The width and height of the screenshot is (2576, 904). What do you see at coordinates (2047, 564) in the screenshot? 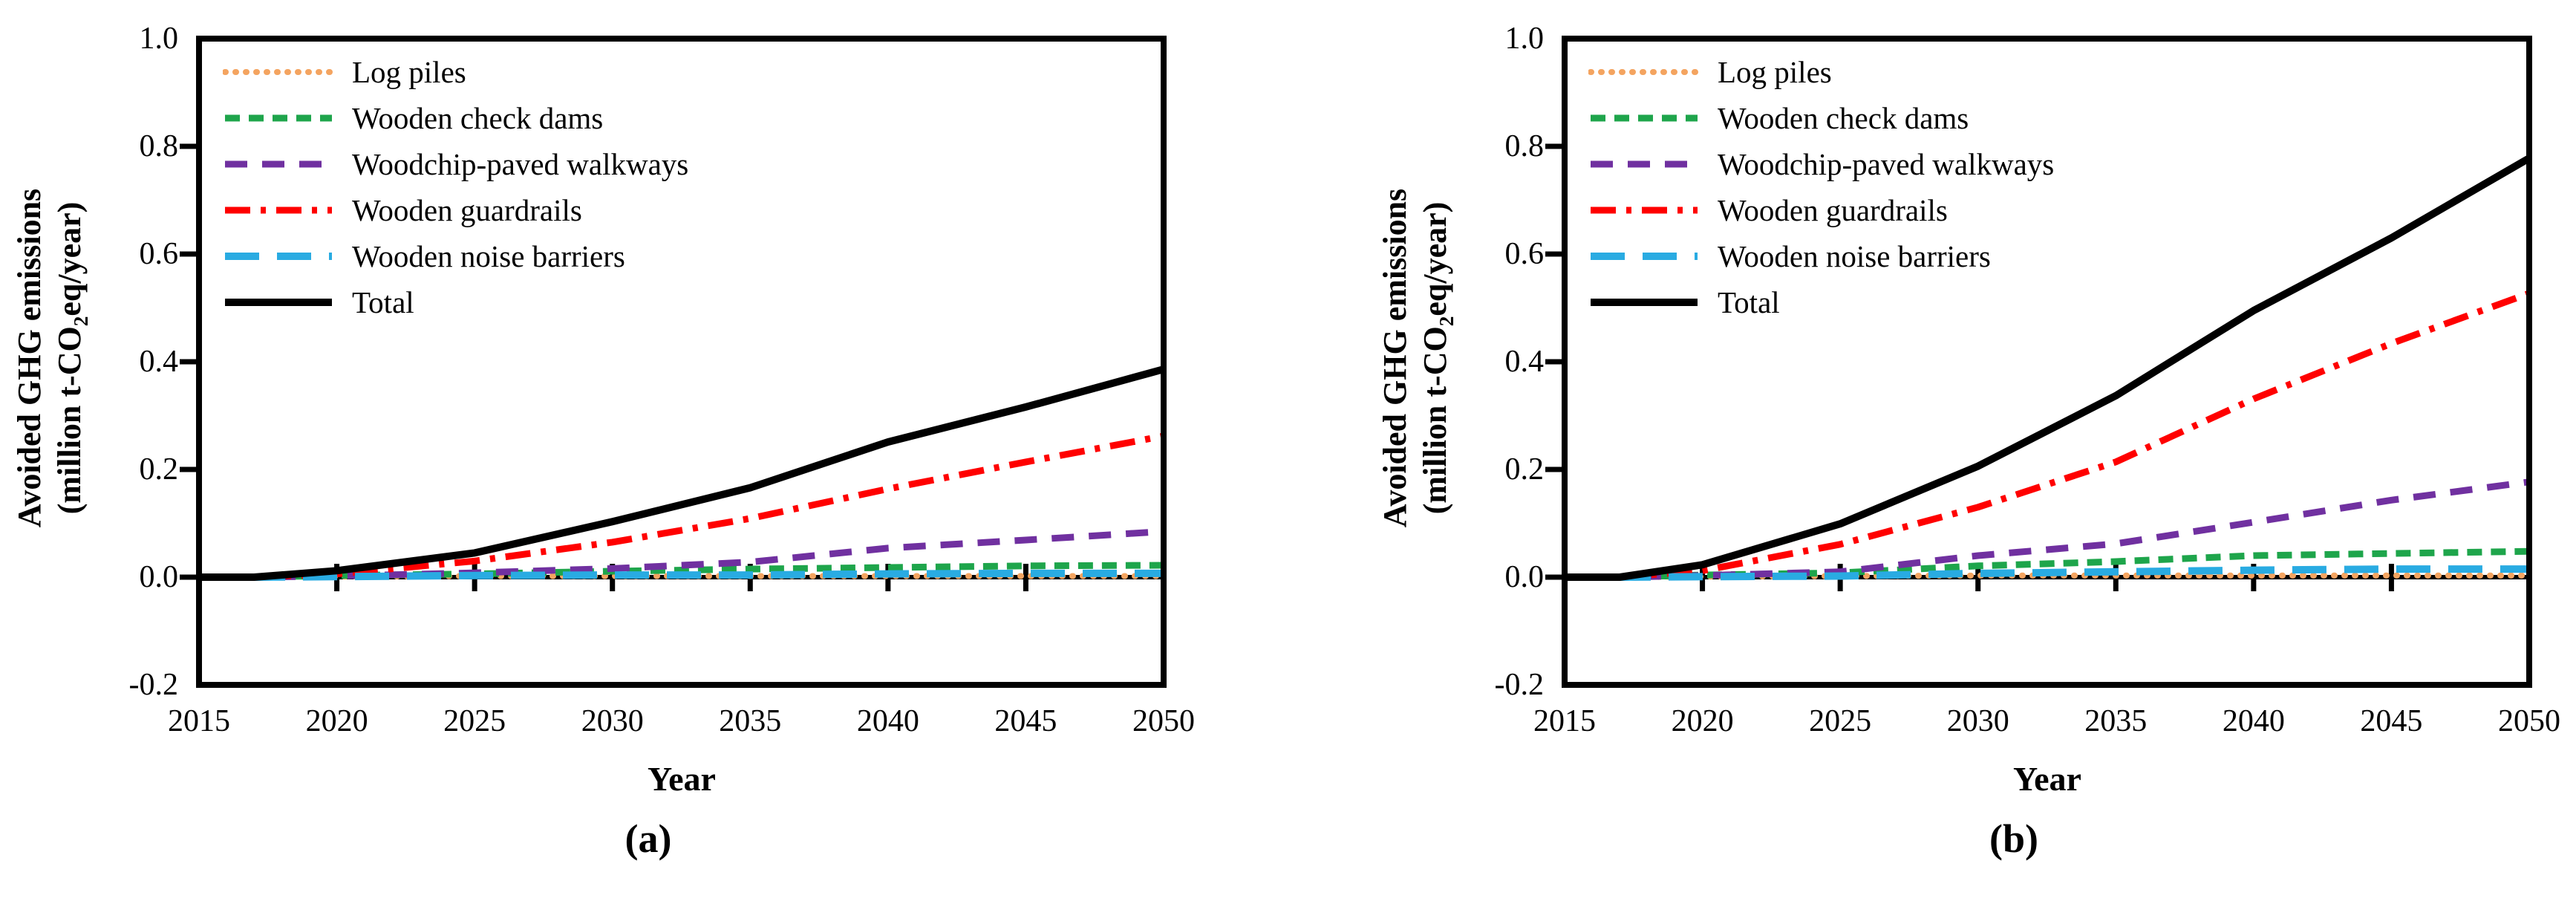
I see `series-wooden-check-dams-line` at bounding box center [2047, 564].